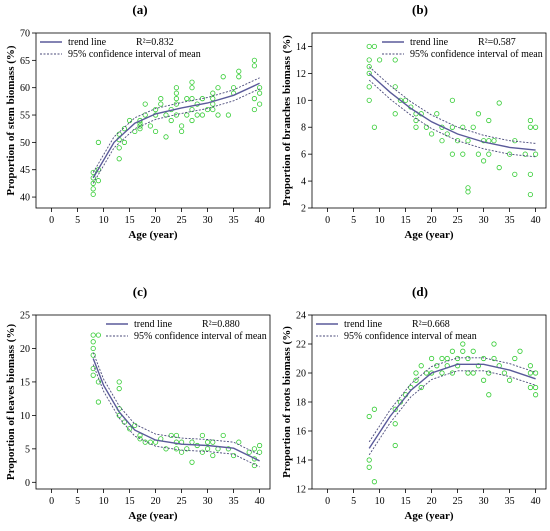 This screenshot has width=550, height=531. What do you see at coordinates (303, 128) in the screenshot?
I see `y-tick-label: 8` at bounding box center [303, 128].